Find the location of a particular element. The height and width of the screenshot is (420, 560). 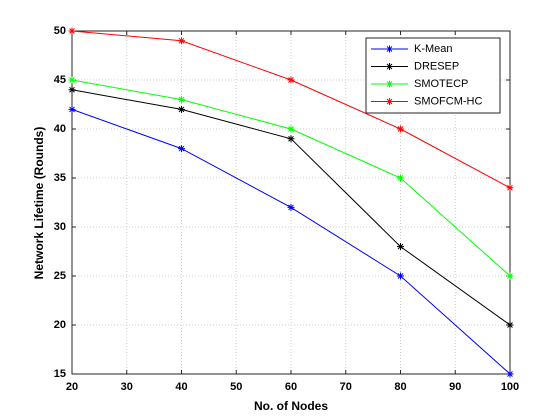

y-tick-label: 15 is located at coordinates (60, 374).